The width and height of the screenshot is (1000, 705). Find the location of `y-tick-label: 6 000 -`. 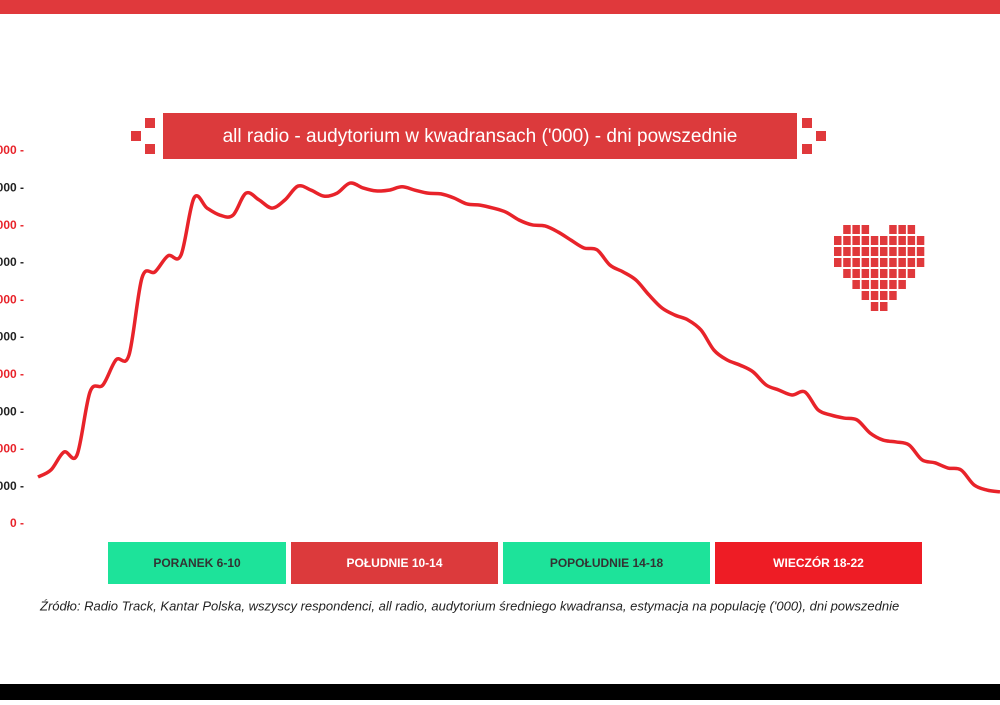

y-tick-label: 6 000 - is located at coordinates (12, 299).